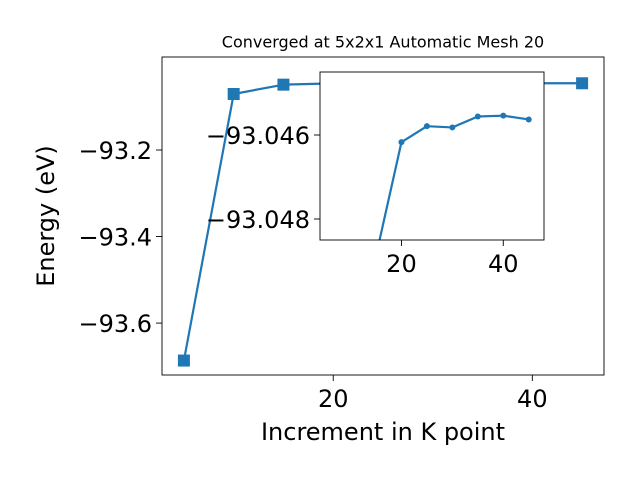 The image size is (640, 480). Describe the element at coordinates (115, 324) in the screenshot. I see `main-y-tick-label: −93.6` at that location.